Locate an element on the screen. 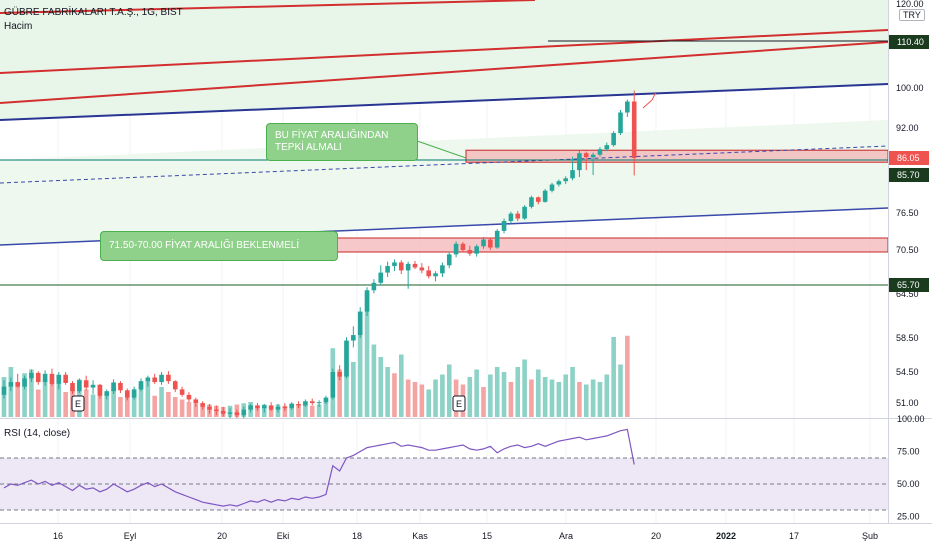 Image resolution: width=932 pixels, height=550 pixels. volume-legend: Hacim is located at coordinates (18, 26).